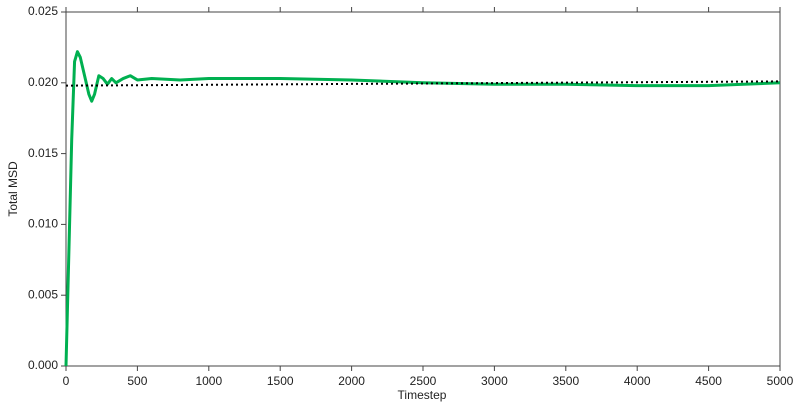 Image resolution: width=800 pixels, height=406 pixels. What do you see at coordinates (208, 381) in the screenshot?
I see `x-tick-label: 1000` at bounding box center [208, 381].